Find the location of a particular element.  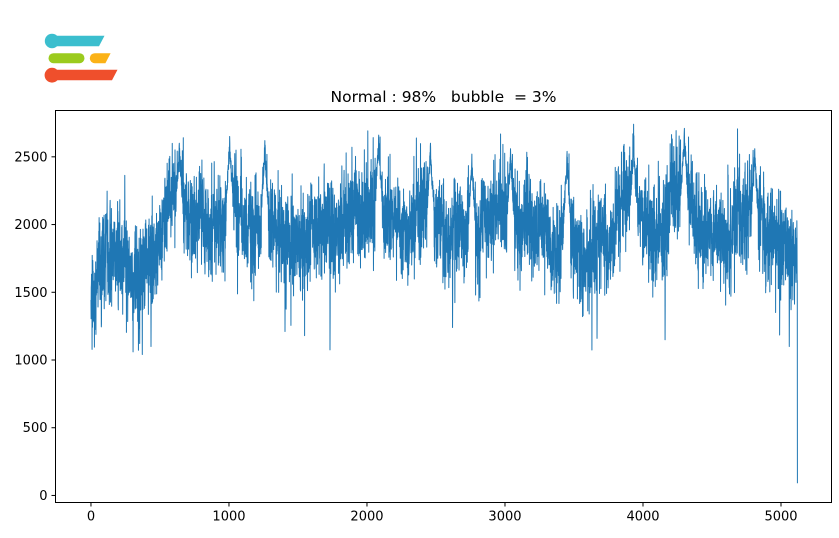

logo-green-bar-icon is located at coordinates (66, 58).